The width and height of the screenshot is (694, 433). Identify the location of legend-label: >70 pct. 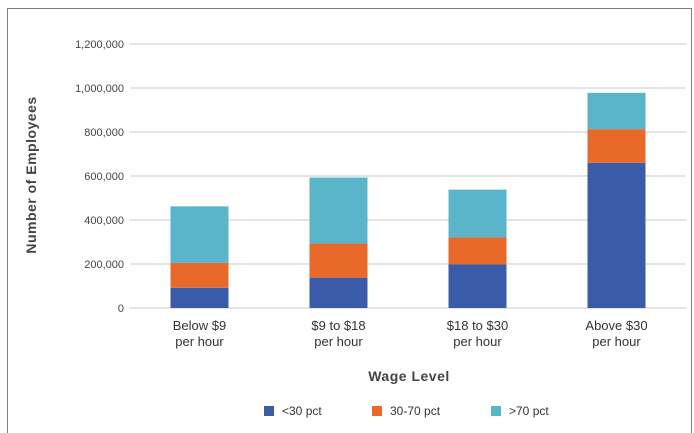
(529, 411).